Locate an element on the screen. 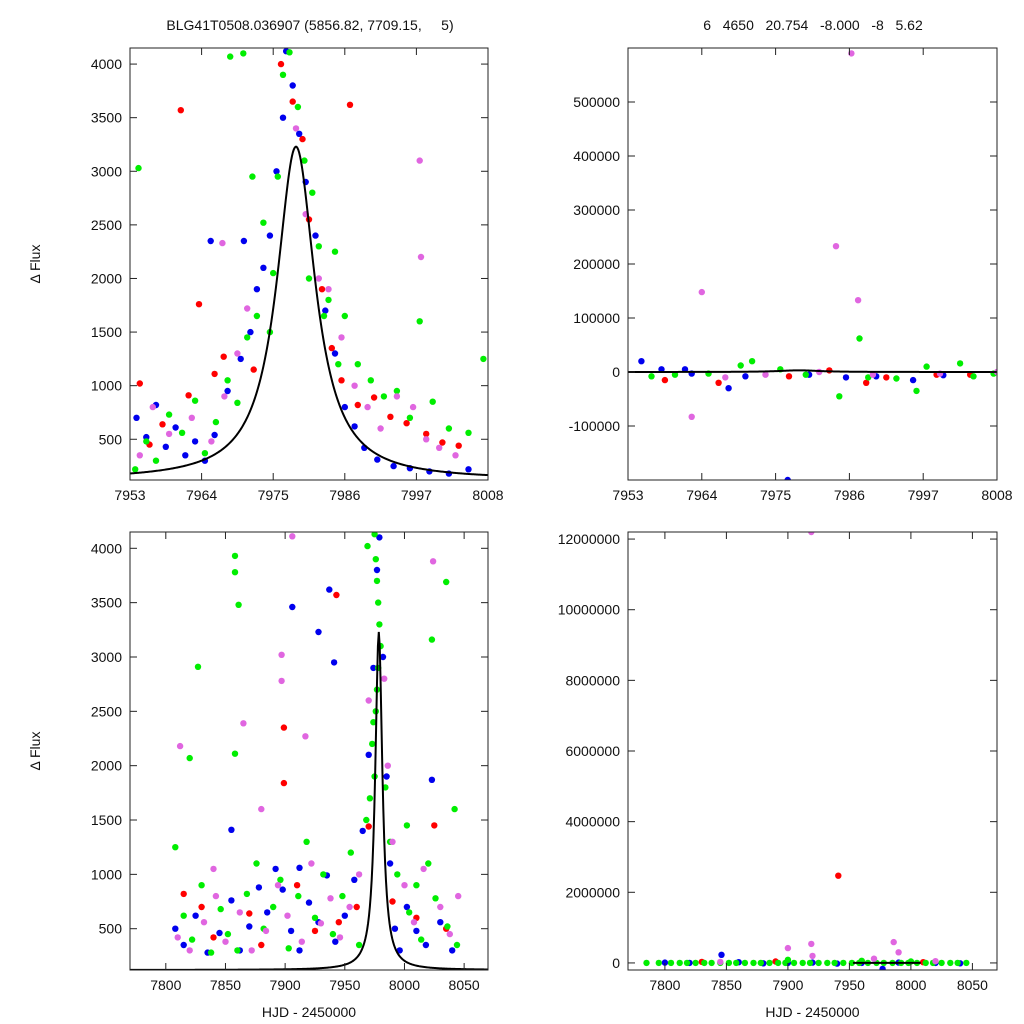  x-tick-label-top-left-0: 7953 is located at coordinates (129, 495).